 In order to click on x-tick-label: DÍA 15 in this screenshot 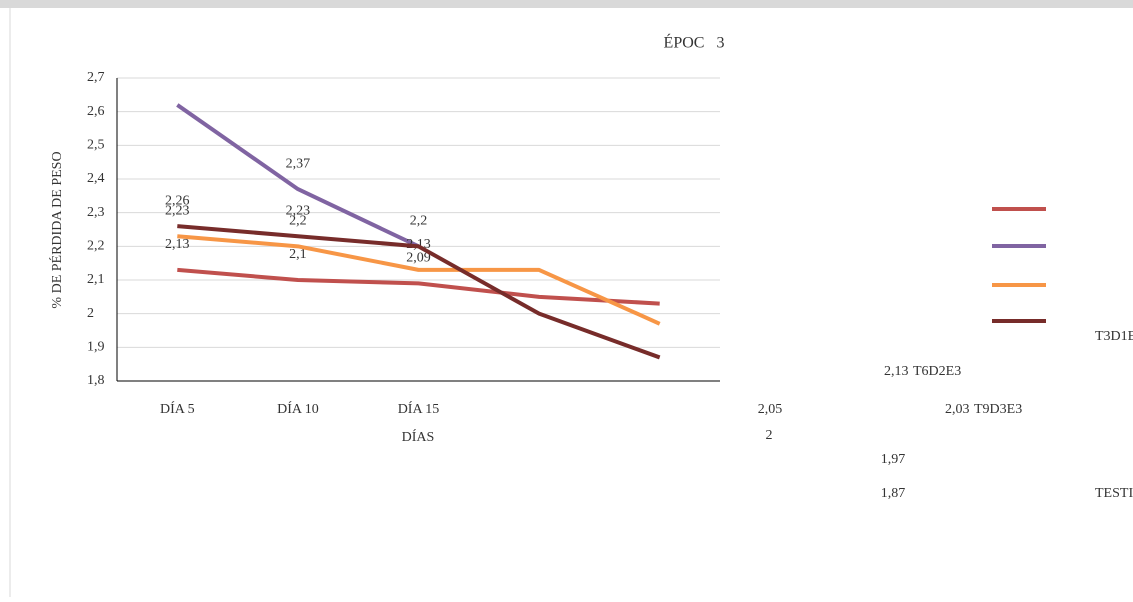, I will do `click(419, 408)`.